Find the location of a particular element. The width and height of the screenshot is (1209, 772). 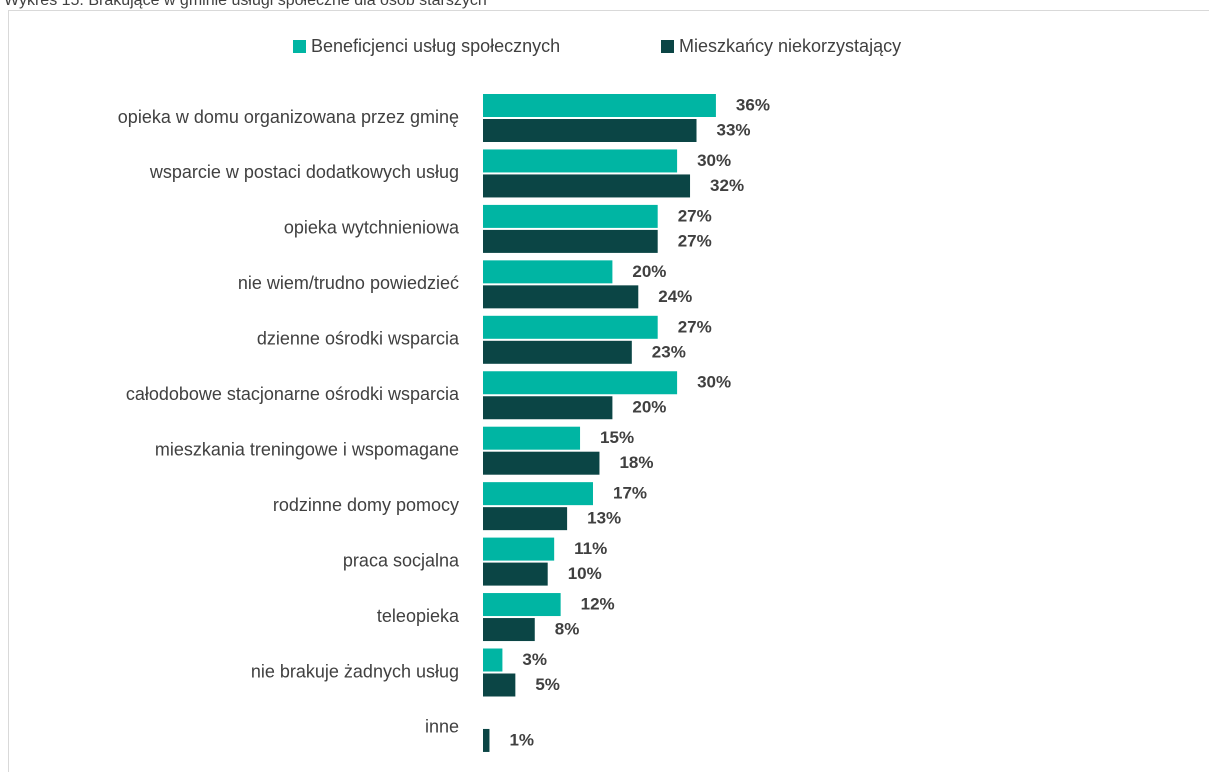

category-label: praca socjalna is located at coordinates (401, 560).